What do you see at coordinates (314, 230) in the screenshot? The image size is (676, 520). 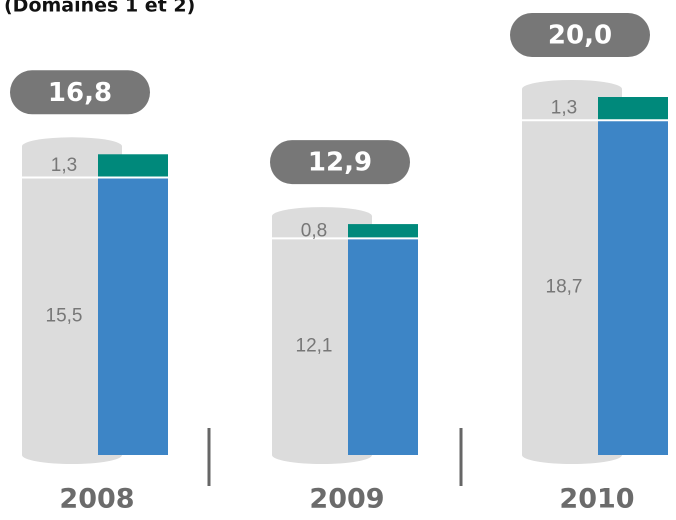 I see `segment-label: 0,8` at bounding box center [314, 230].